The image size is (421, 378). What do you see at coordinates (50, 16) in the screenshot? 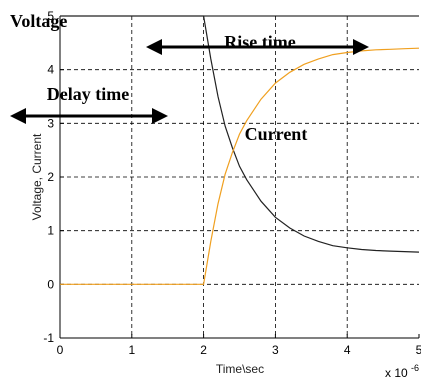
I see `y-tick-label-6: 5` at bounding box center [50, 16].